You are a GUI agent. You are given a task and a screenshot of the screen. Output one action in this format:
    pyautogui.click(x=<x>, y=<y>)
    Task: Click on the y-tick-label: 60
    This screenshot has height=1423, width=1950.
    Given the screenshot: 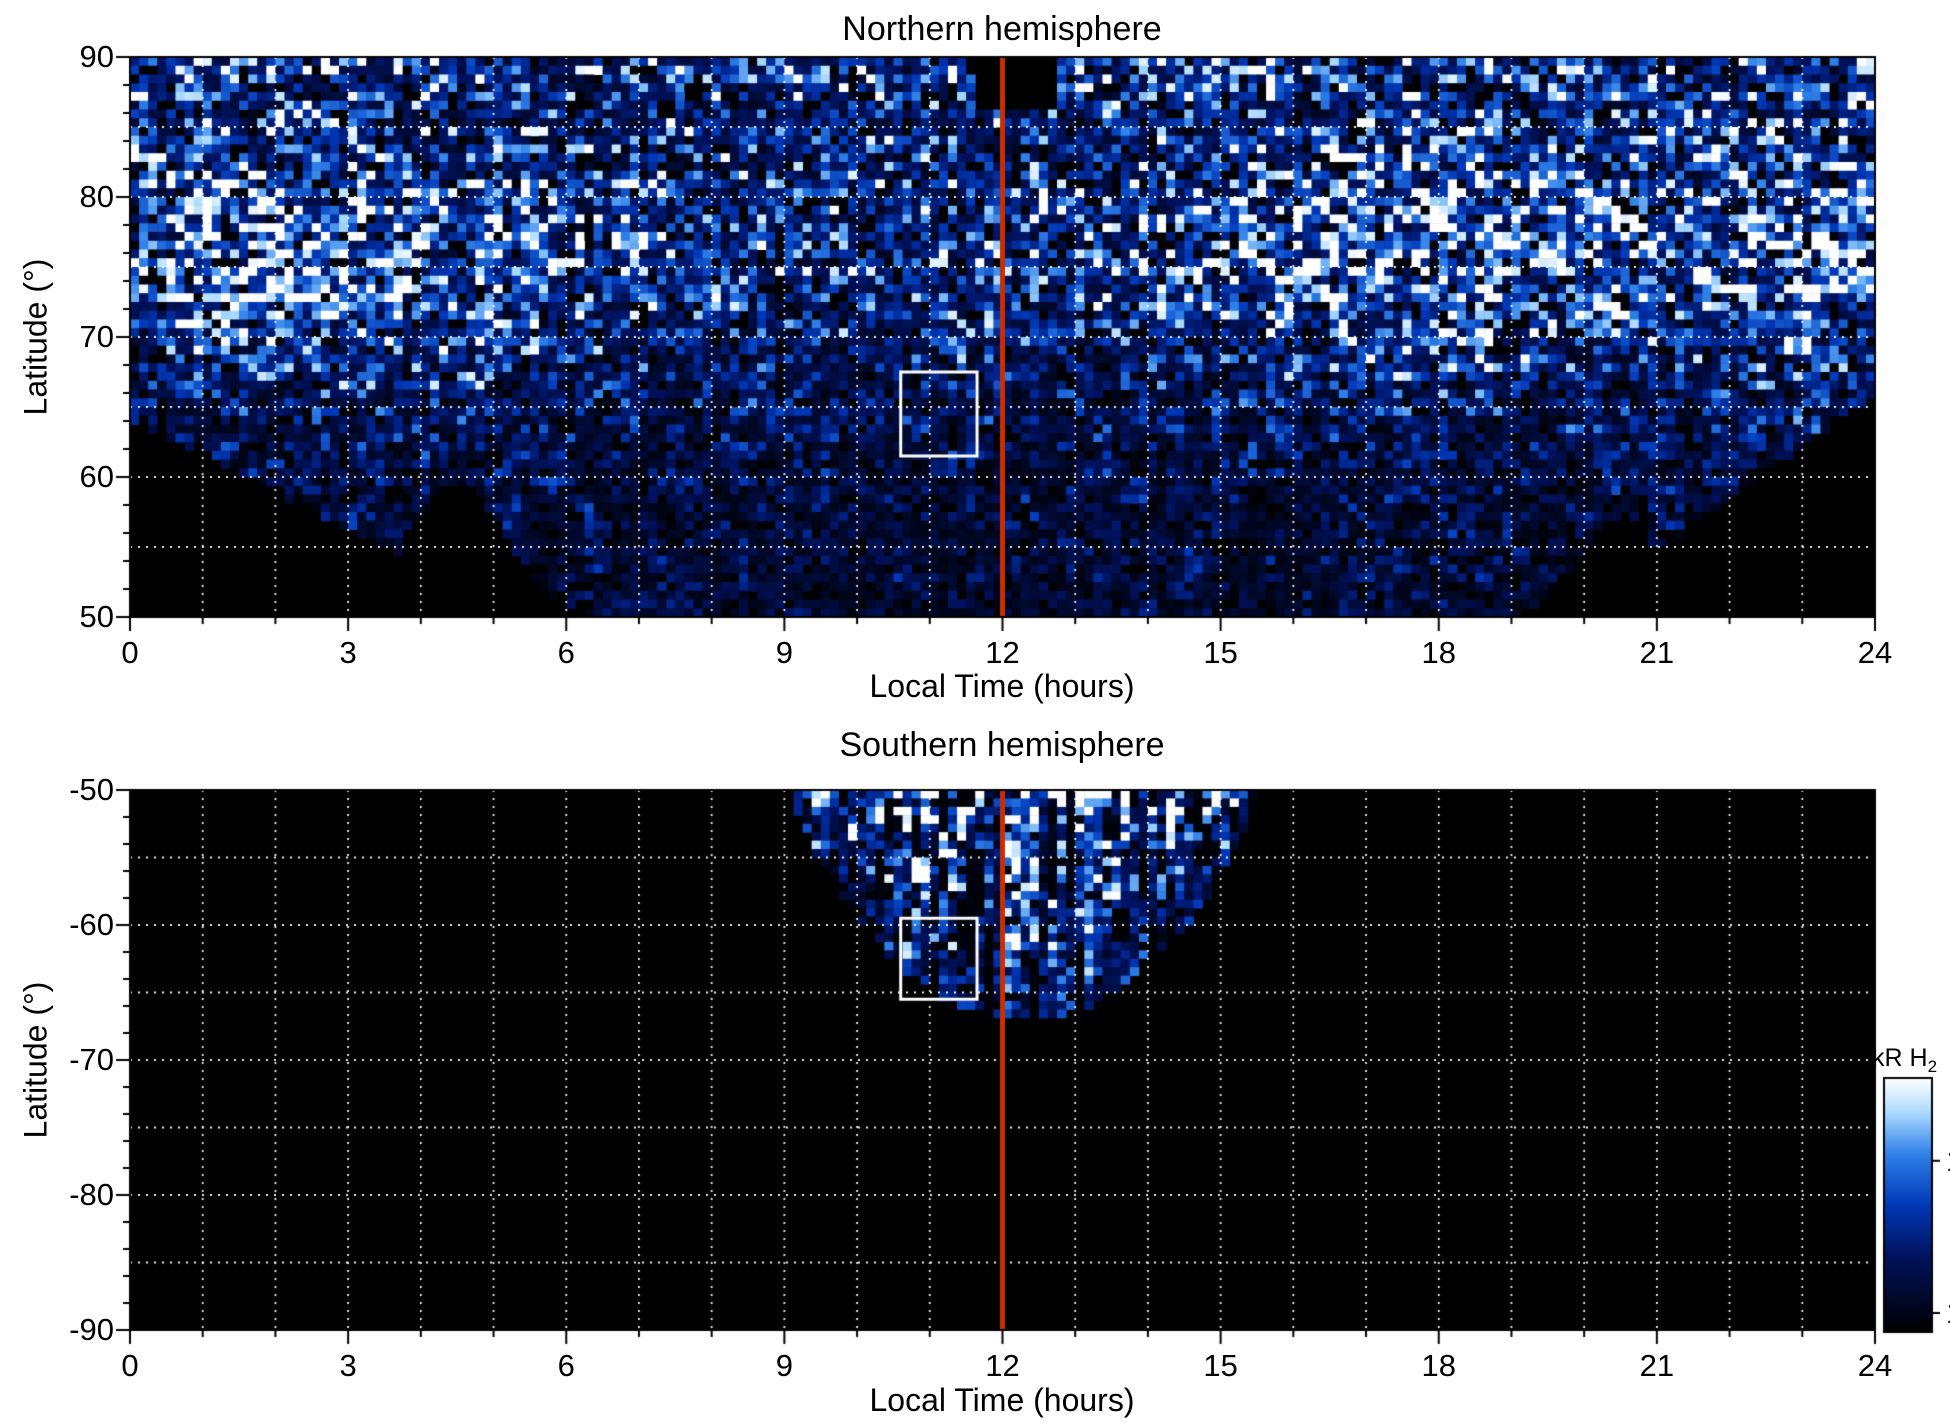 What is the action you would take?
    pyautogui.click(x=96, y=476)
    